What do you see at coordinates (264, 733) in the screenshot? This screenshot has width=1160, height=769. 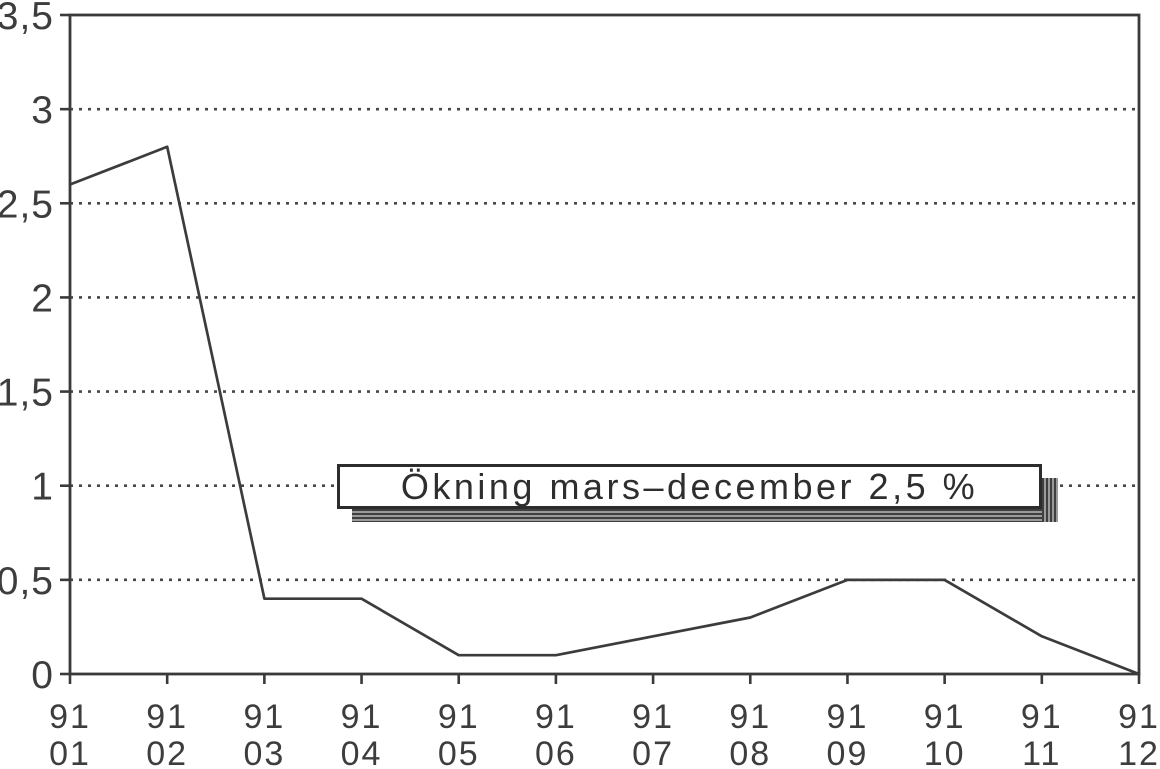 I see `x-tick-label: 91 03` at bounding box center [264, 733].